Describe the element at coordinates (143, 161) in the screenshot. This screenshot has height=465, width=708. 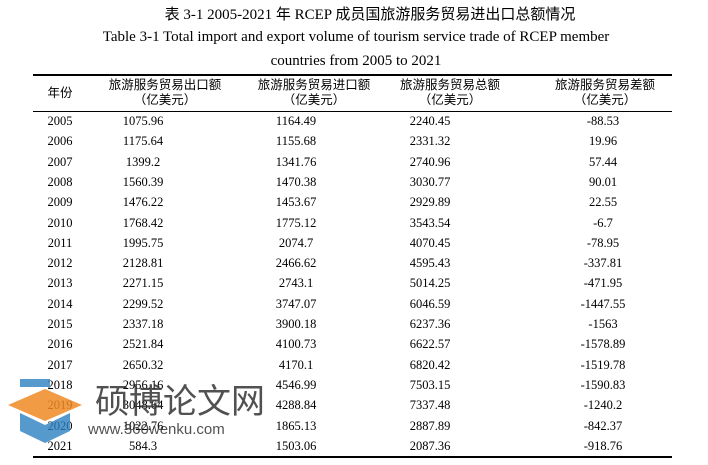
I see `table-cell: 1399.2` at that location.